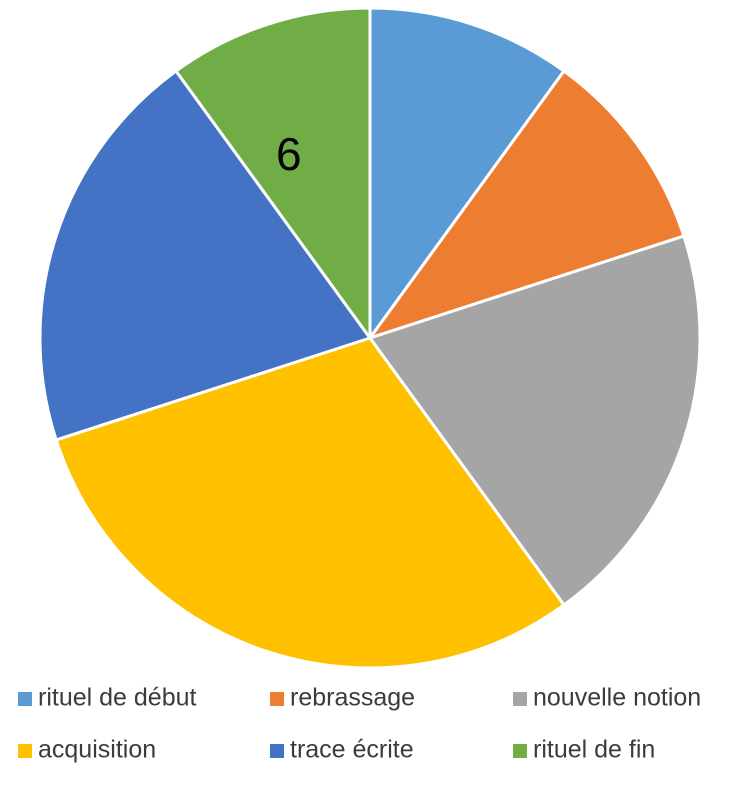  What do you see at coordinates (352, 750) in the screenshot?
I see `legend-label: trace écrite` at bounding box center [352, 750].